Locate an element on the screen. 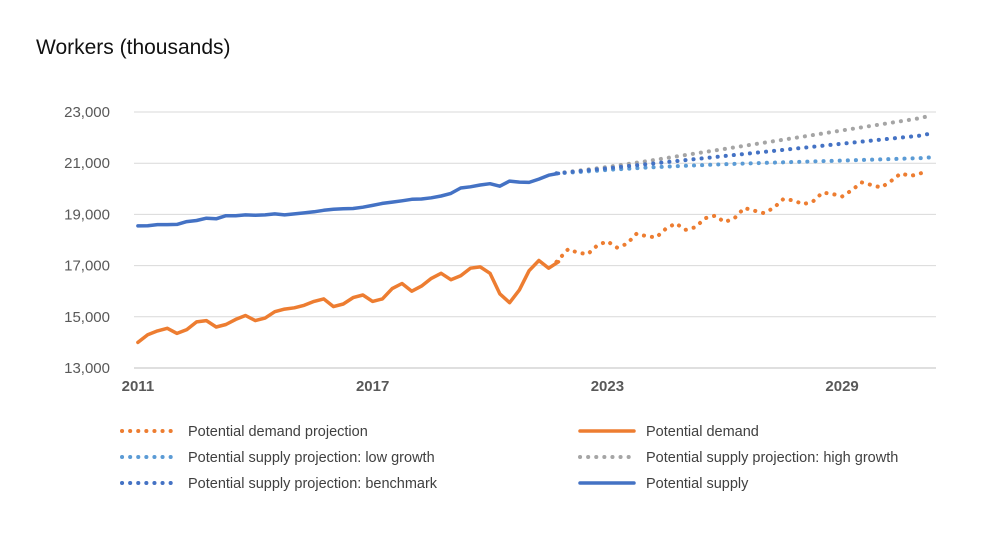 This screenshot has height=558, width=992. y-tick-label: 19,000 is located at coordinates (87, 214).